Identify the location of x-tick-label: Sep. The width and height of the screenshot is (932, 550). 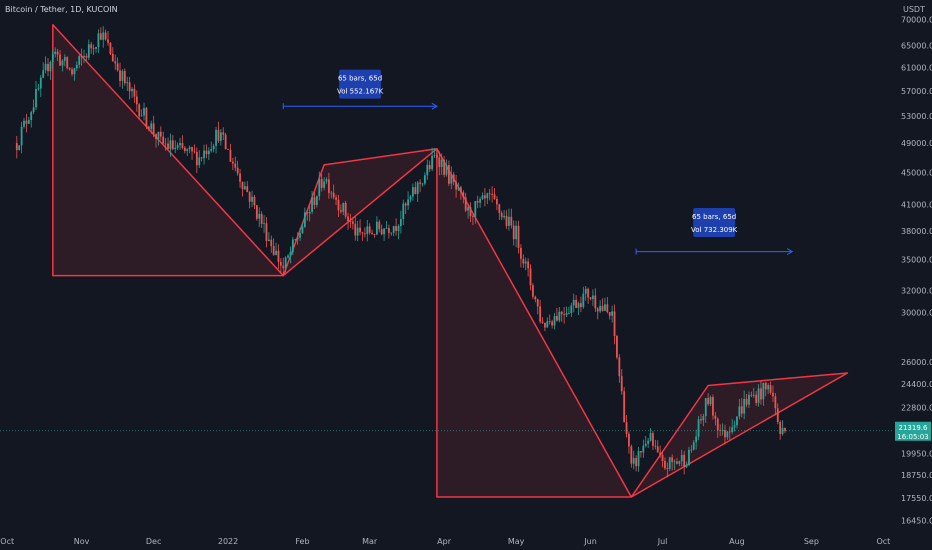
(811, 541).